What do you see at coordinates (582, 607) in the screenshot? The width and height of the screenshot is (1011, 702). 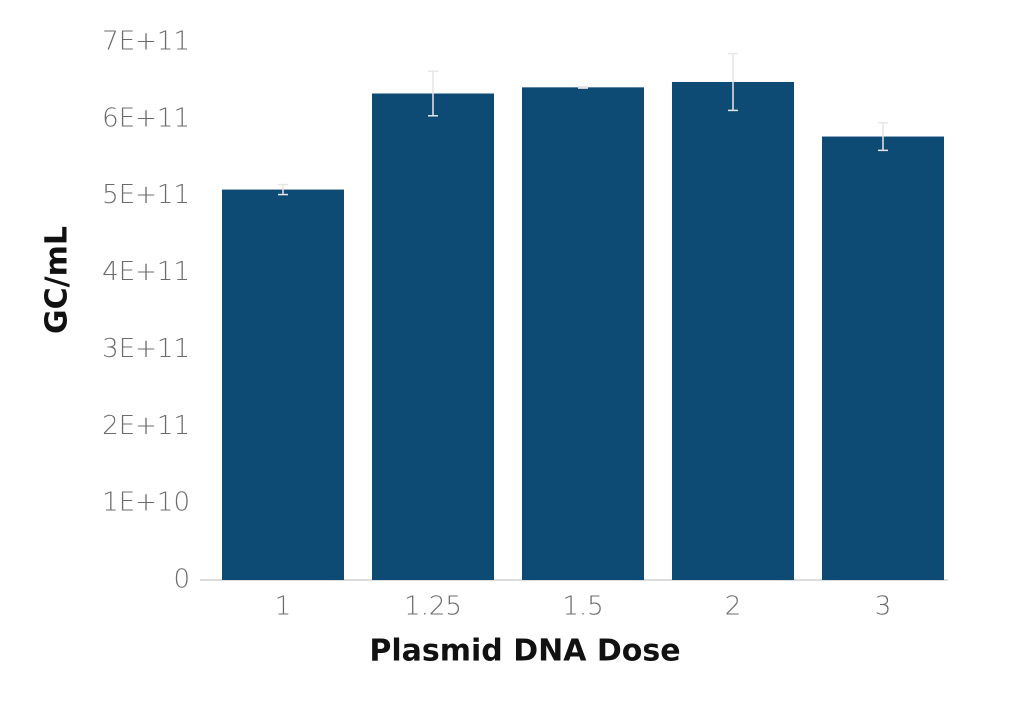 I see `x-tick-label: 1.5` at bounding box center [582, 607].